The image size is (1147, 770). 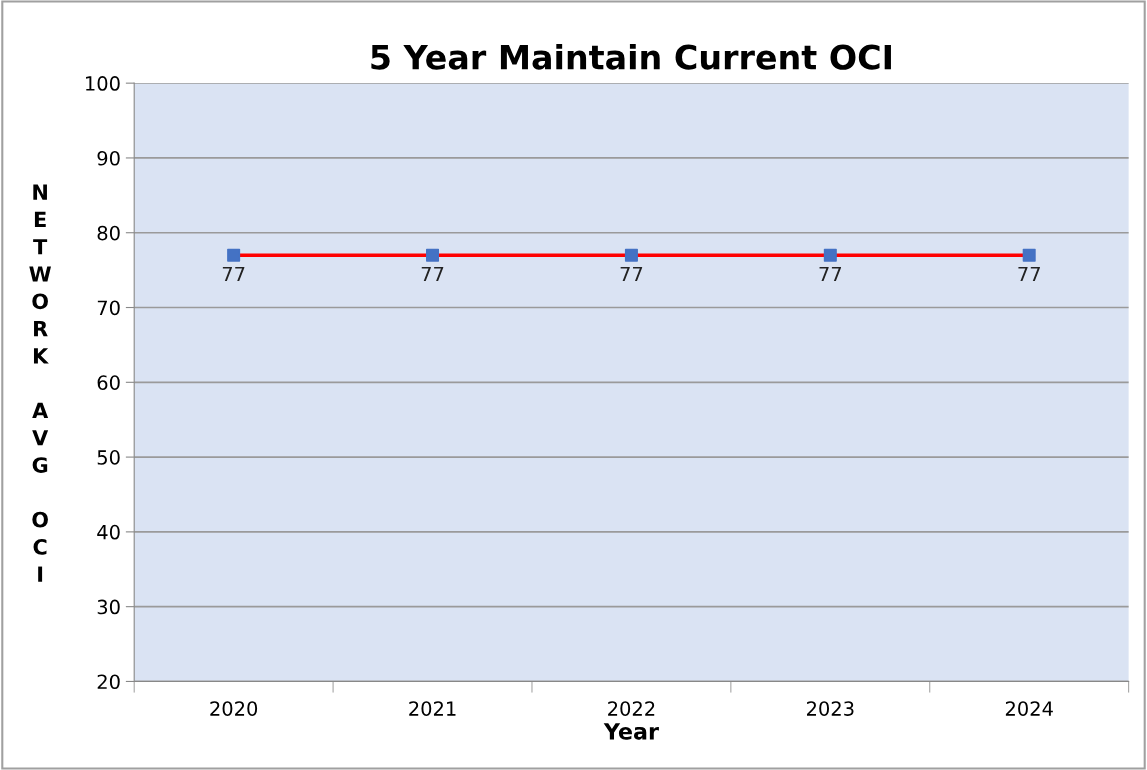 What do you see at coordinates (631, 56) in the screenshot?
I see `chart-title: 5 Year Maintain Current OCI` at bounding box center [631, 56].